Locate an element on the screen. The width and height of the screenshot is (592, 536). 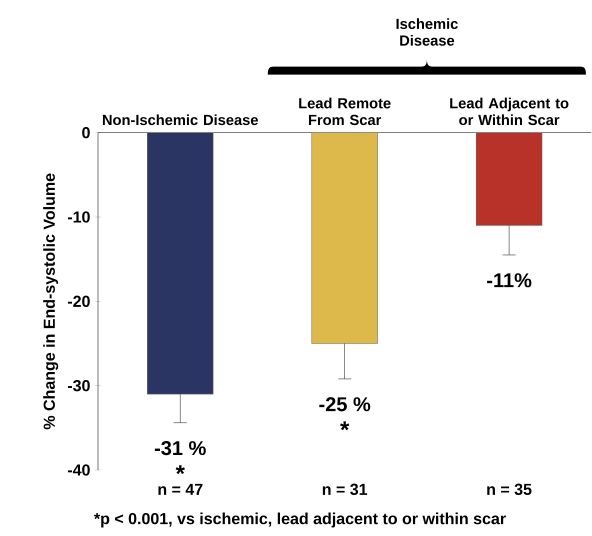
y-tick-label: -40 is located at coordinates (79, 470).